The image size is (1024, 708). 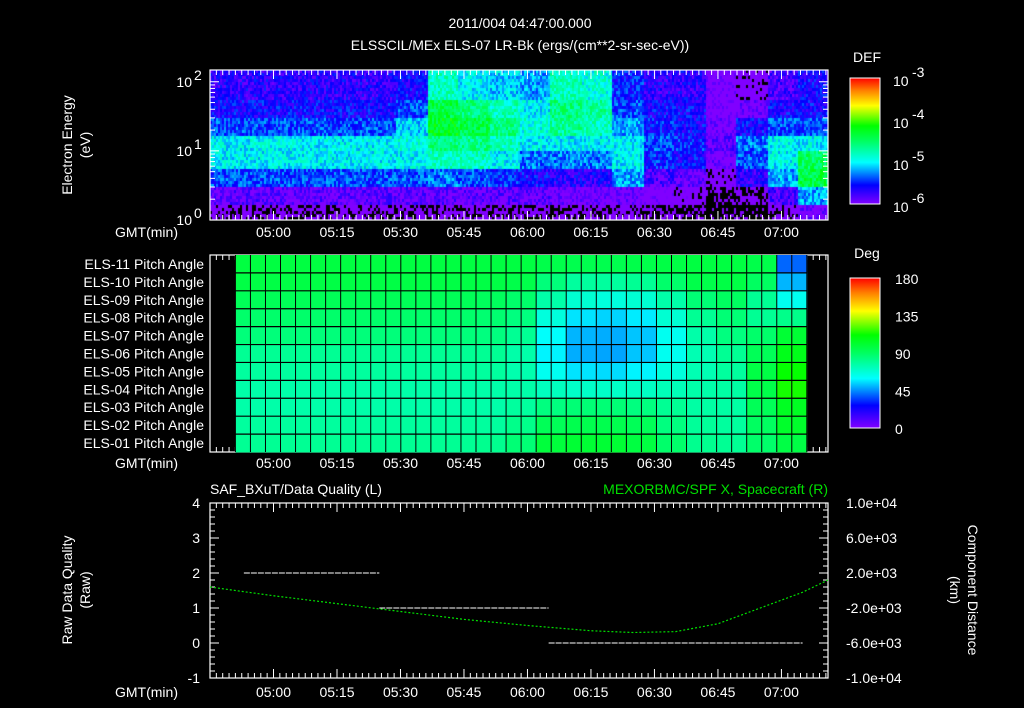 I want to click on quality-tick-label: 1, so click(x=196, y=608).